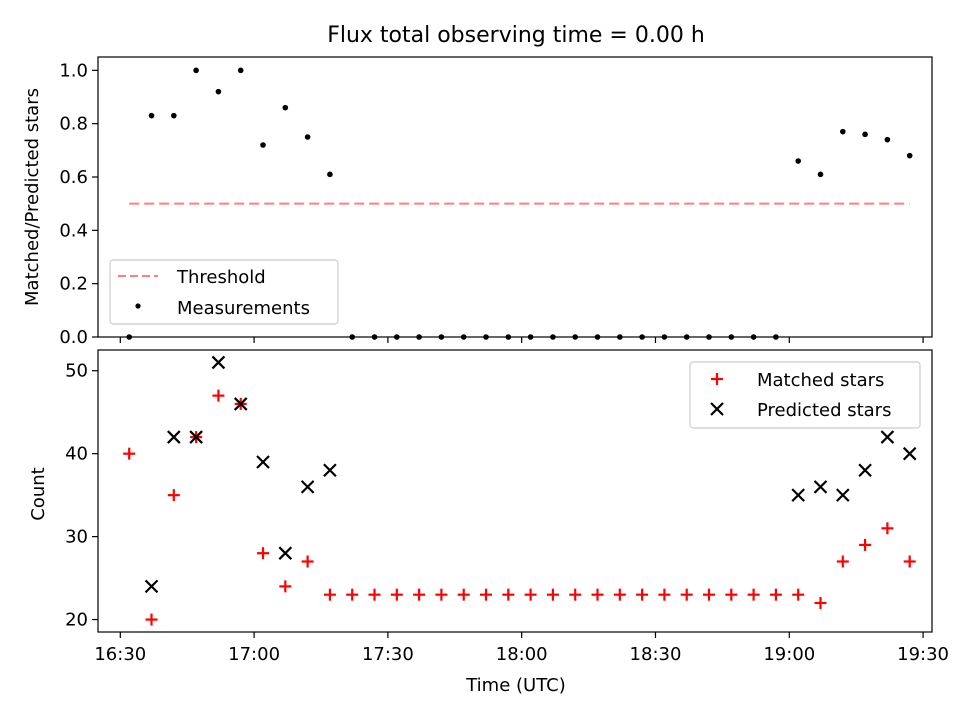  Describe the element at coordinates (515, 685) in the screenshot. I see `x-axis-label: Time (UTC)` at that location.